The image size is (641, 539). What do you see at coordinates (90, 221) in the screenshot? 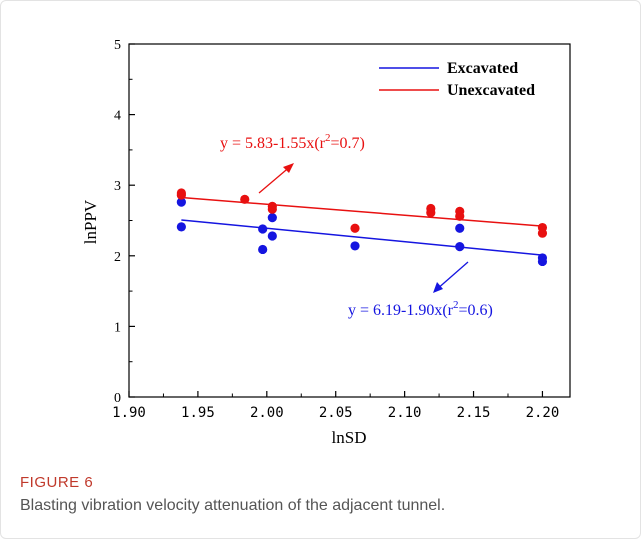
I see `y-axis-label: lnPPV` at bounding box center [90, 221].